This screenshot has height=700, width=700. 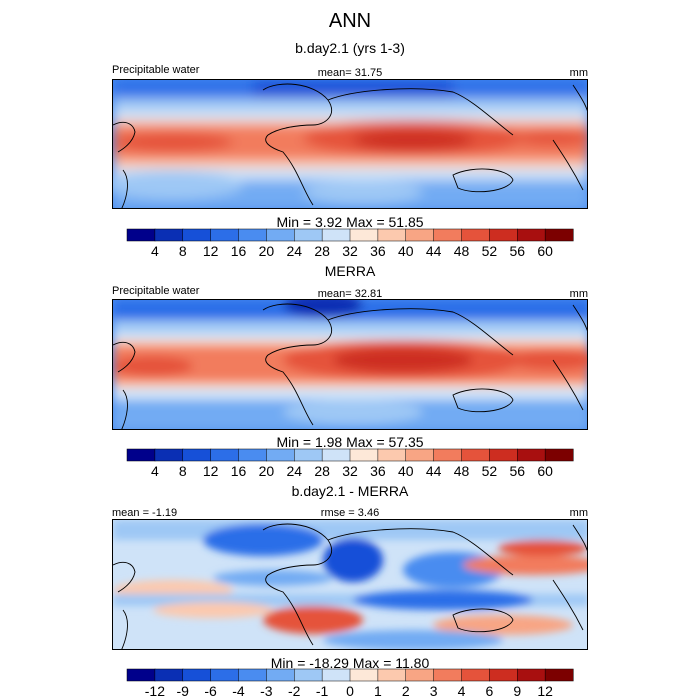 I want to click on panel-3-left-label: mean = -1.19, so click(x=145, y=513).